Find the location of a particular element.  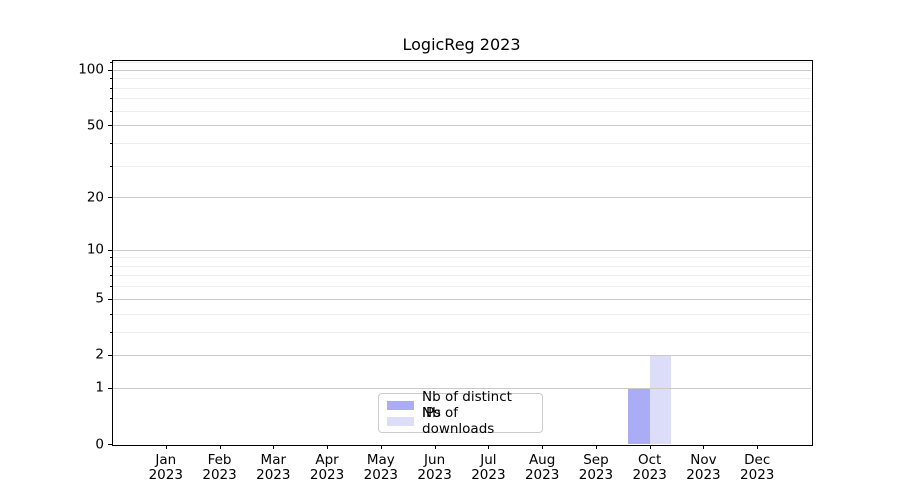

y-tick-label: 20 is located at coordinates (95, 196).